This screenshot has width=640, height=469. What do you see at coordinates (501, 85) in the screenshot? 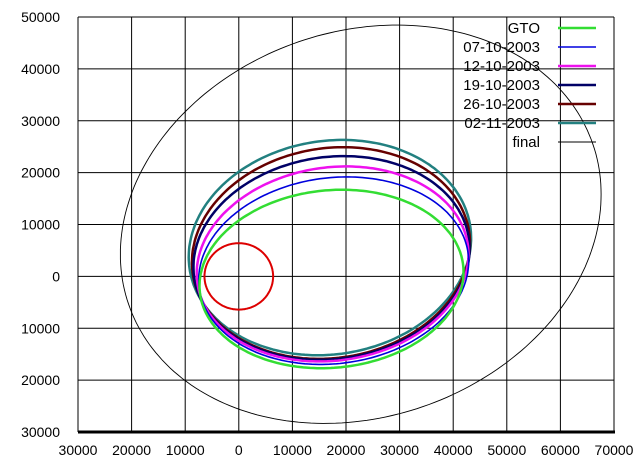
I see `legend-label: 19-10-2003` at bounding box center [501, 85].